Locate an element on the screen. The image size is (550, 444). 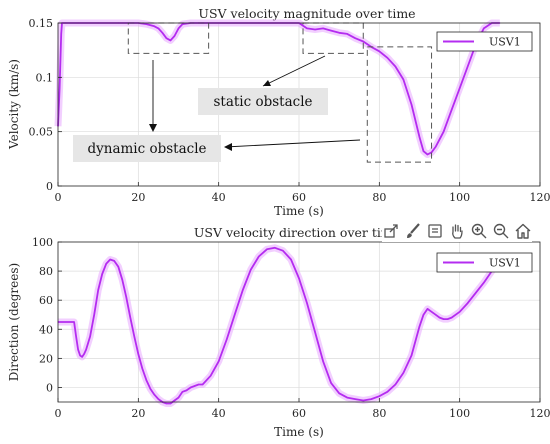
y-ticks: 0 20 40 60 80 100 is located at coordinates (47, 315).